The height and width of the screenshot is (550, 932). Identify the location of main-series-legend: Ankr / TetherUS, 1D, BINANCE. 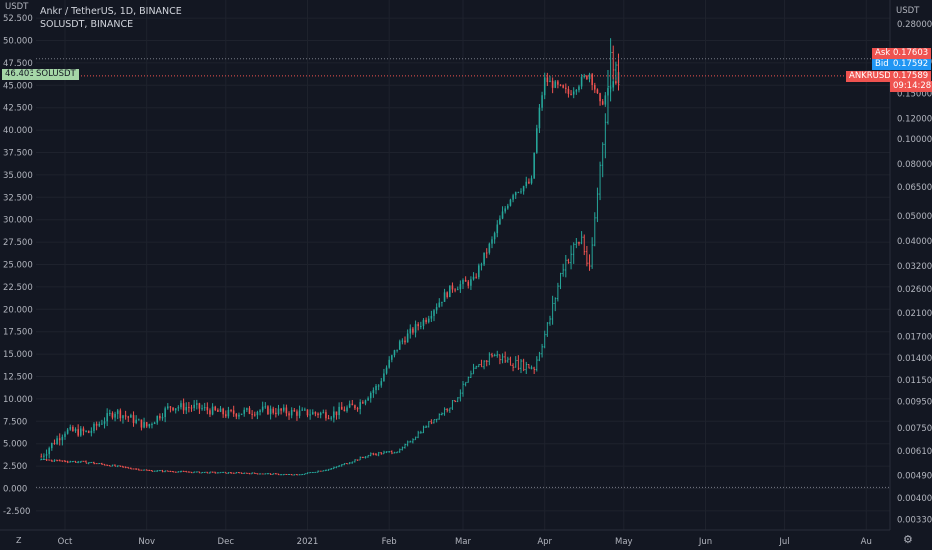
(111, 11).